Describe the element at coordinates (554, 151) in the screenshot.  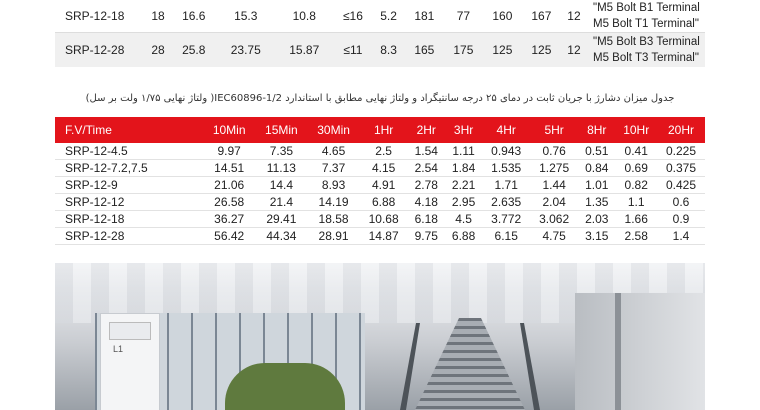
I see `rate-cell: 0.76` at that location.